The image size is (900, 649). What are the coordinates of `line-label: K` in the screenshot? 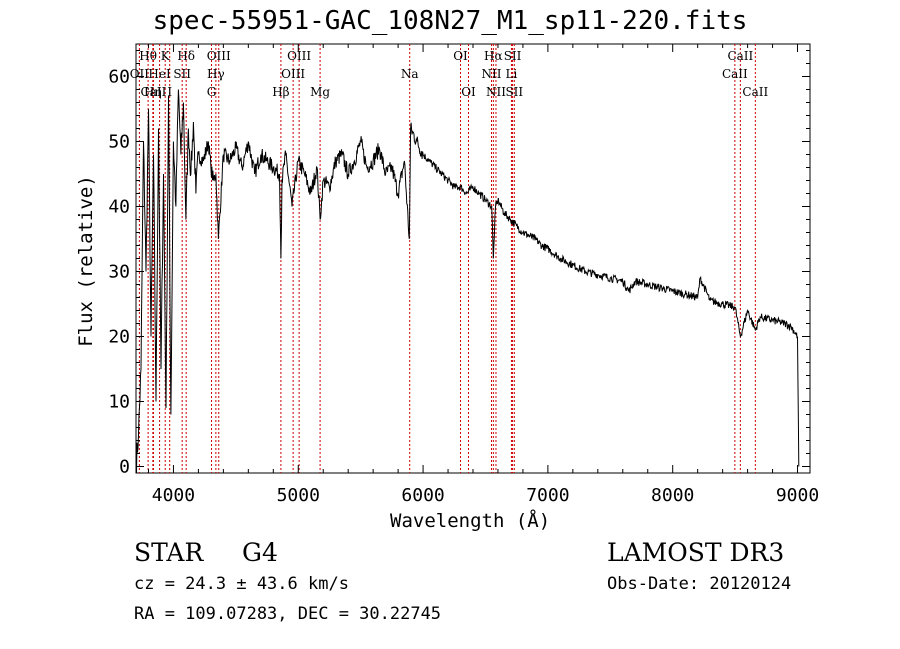 It's located at (166, 56).